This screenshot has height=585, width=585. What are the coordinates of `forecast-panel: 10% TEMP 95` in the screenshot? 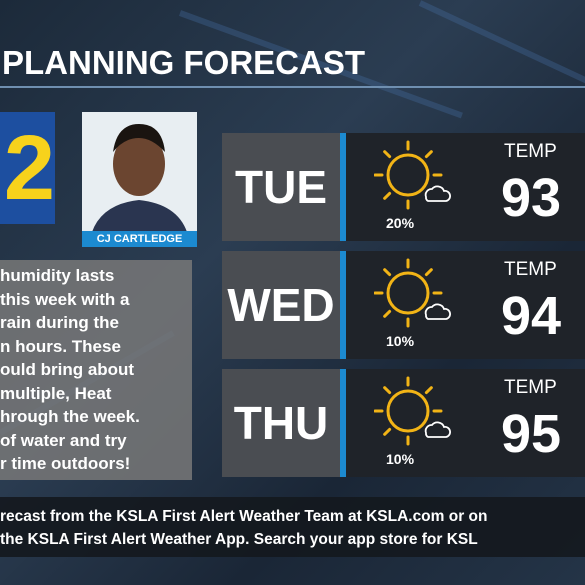 It's located at (465, 423).